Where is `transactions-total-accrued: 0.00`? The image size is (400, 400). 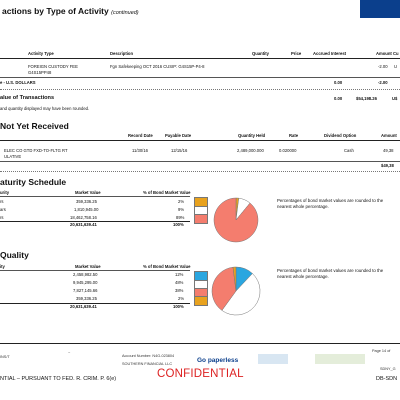 transactions-total-accrued: 0.00 is located at coordinates (338, 98).